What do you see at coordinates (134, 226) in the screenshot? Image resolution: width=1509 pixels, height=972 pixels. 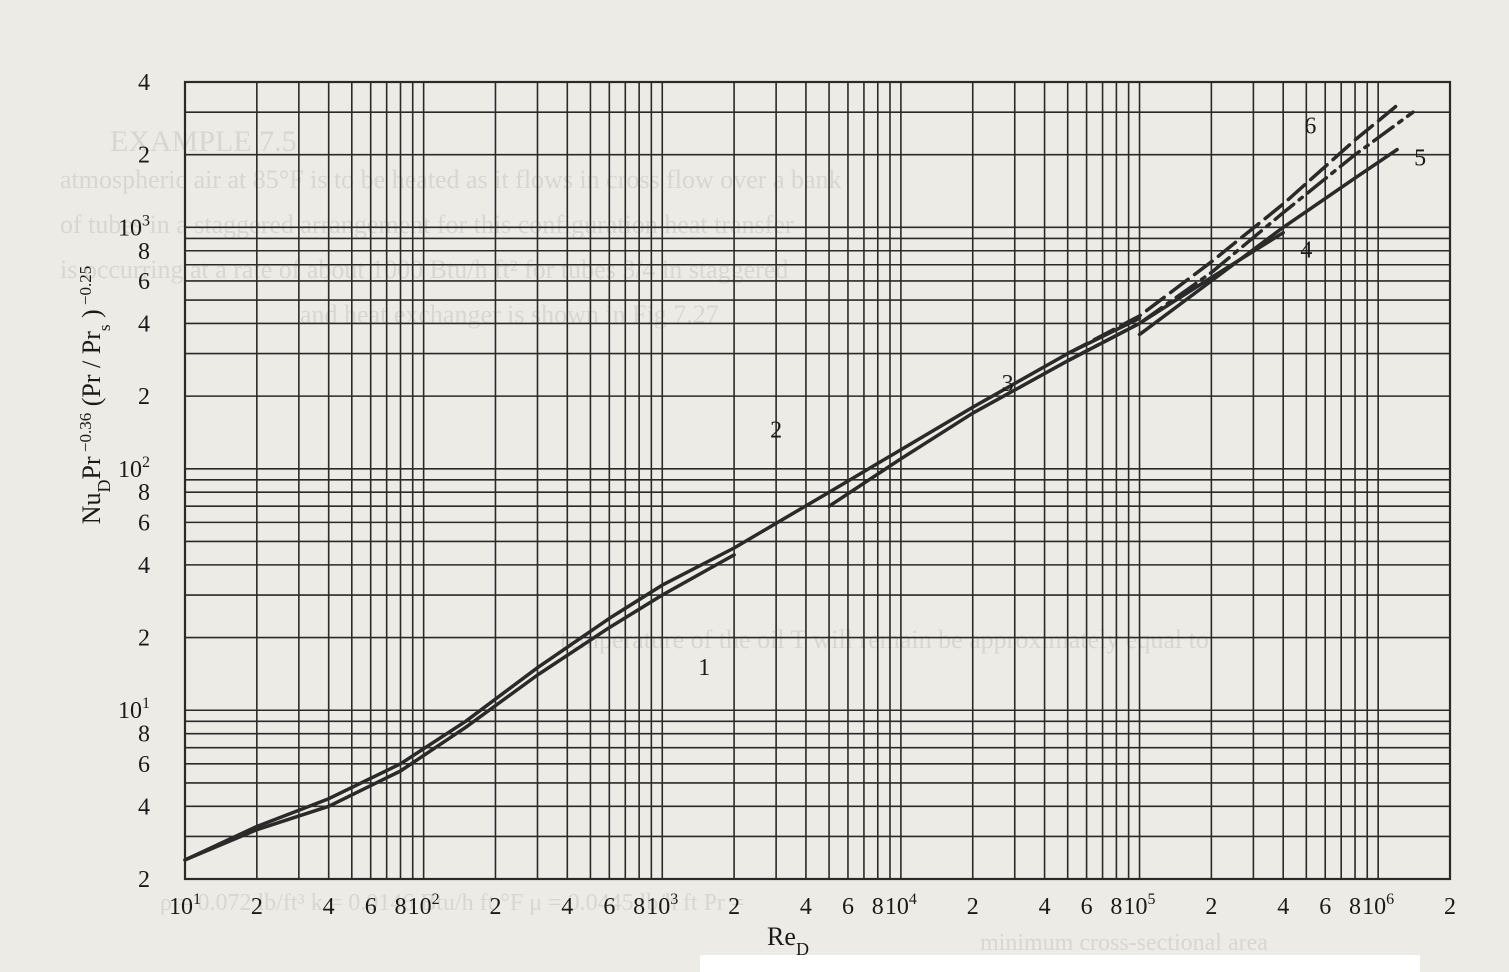 I see `y-tick-label: 10³` at bounding box center [134, 226].